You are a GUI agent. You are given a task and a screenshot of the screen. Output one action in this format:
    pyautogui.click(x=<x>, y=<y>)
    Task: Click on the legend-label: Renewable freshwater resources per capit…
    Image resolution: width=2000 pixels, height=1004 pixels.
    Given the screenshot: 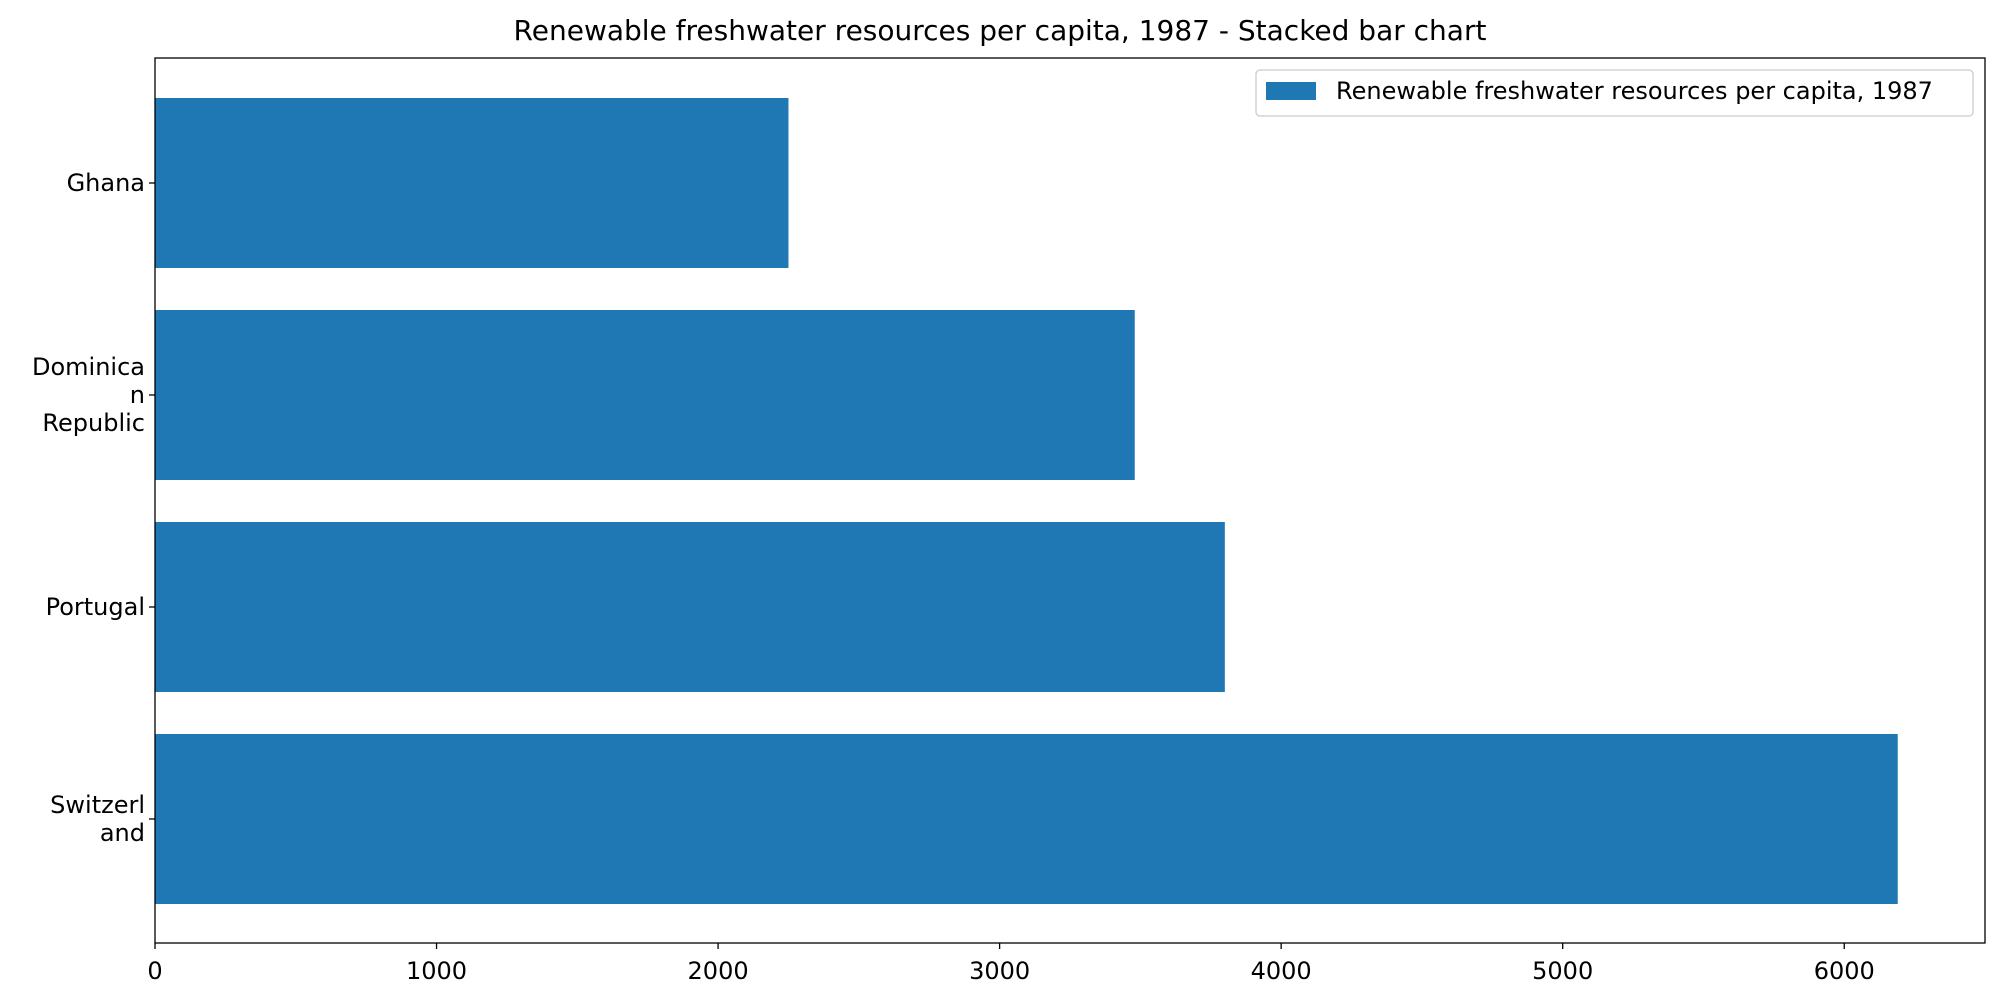 What is the action you would take?
    pyautogui.click(x=1634, y=91)
    